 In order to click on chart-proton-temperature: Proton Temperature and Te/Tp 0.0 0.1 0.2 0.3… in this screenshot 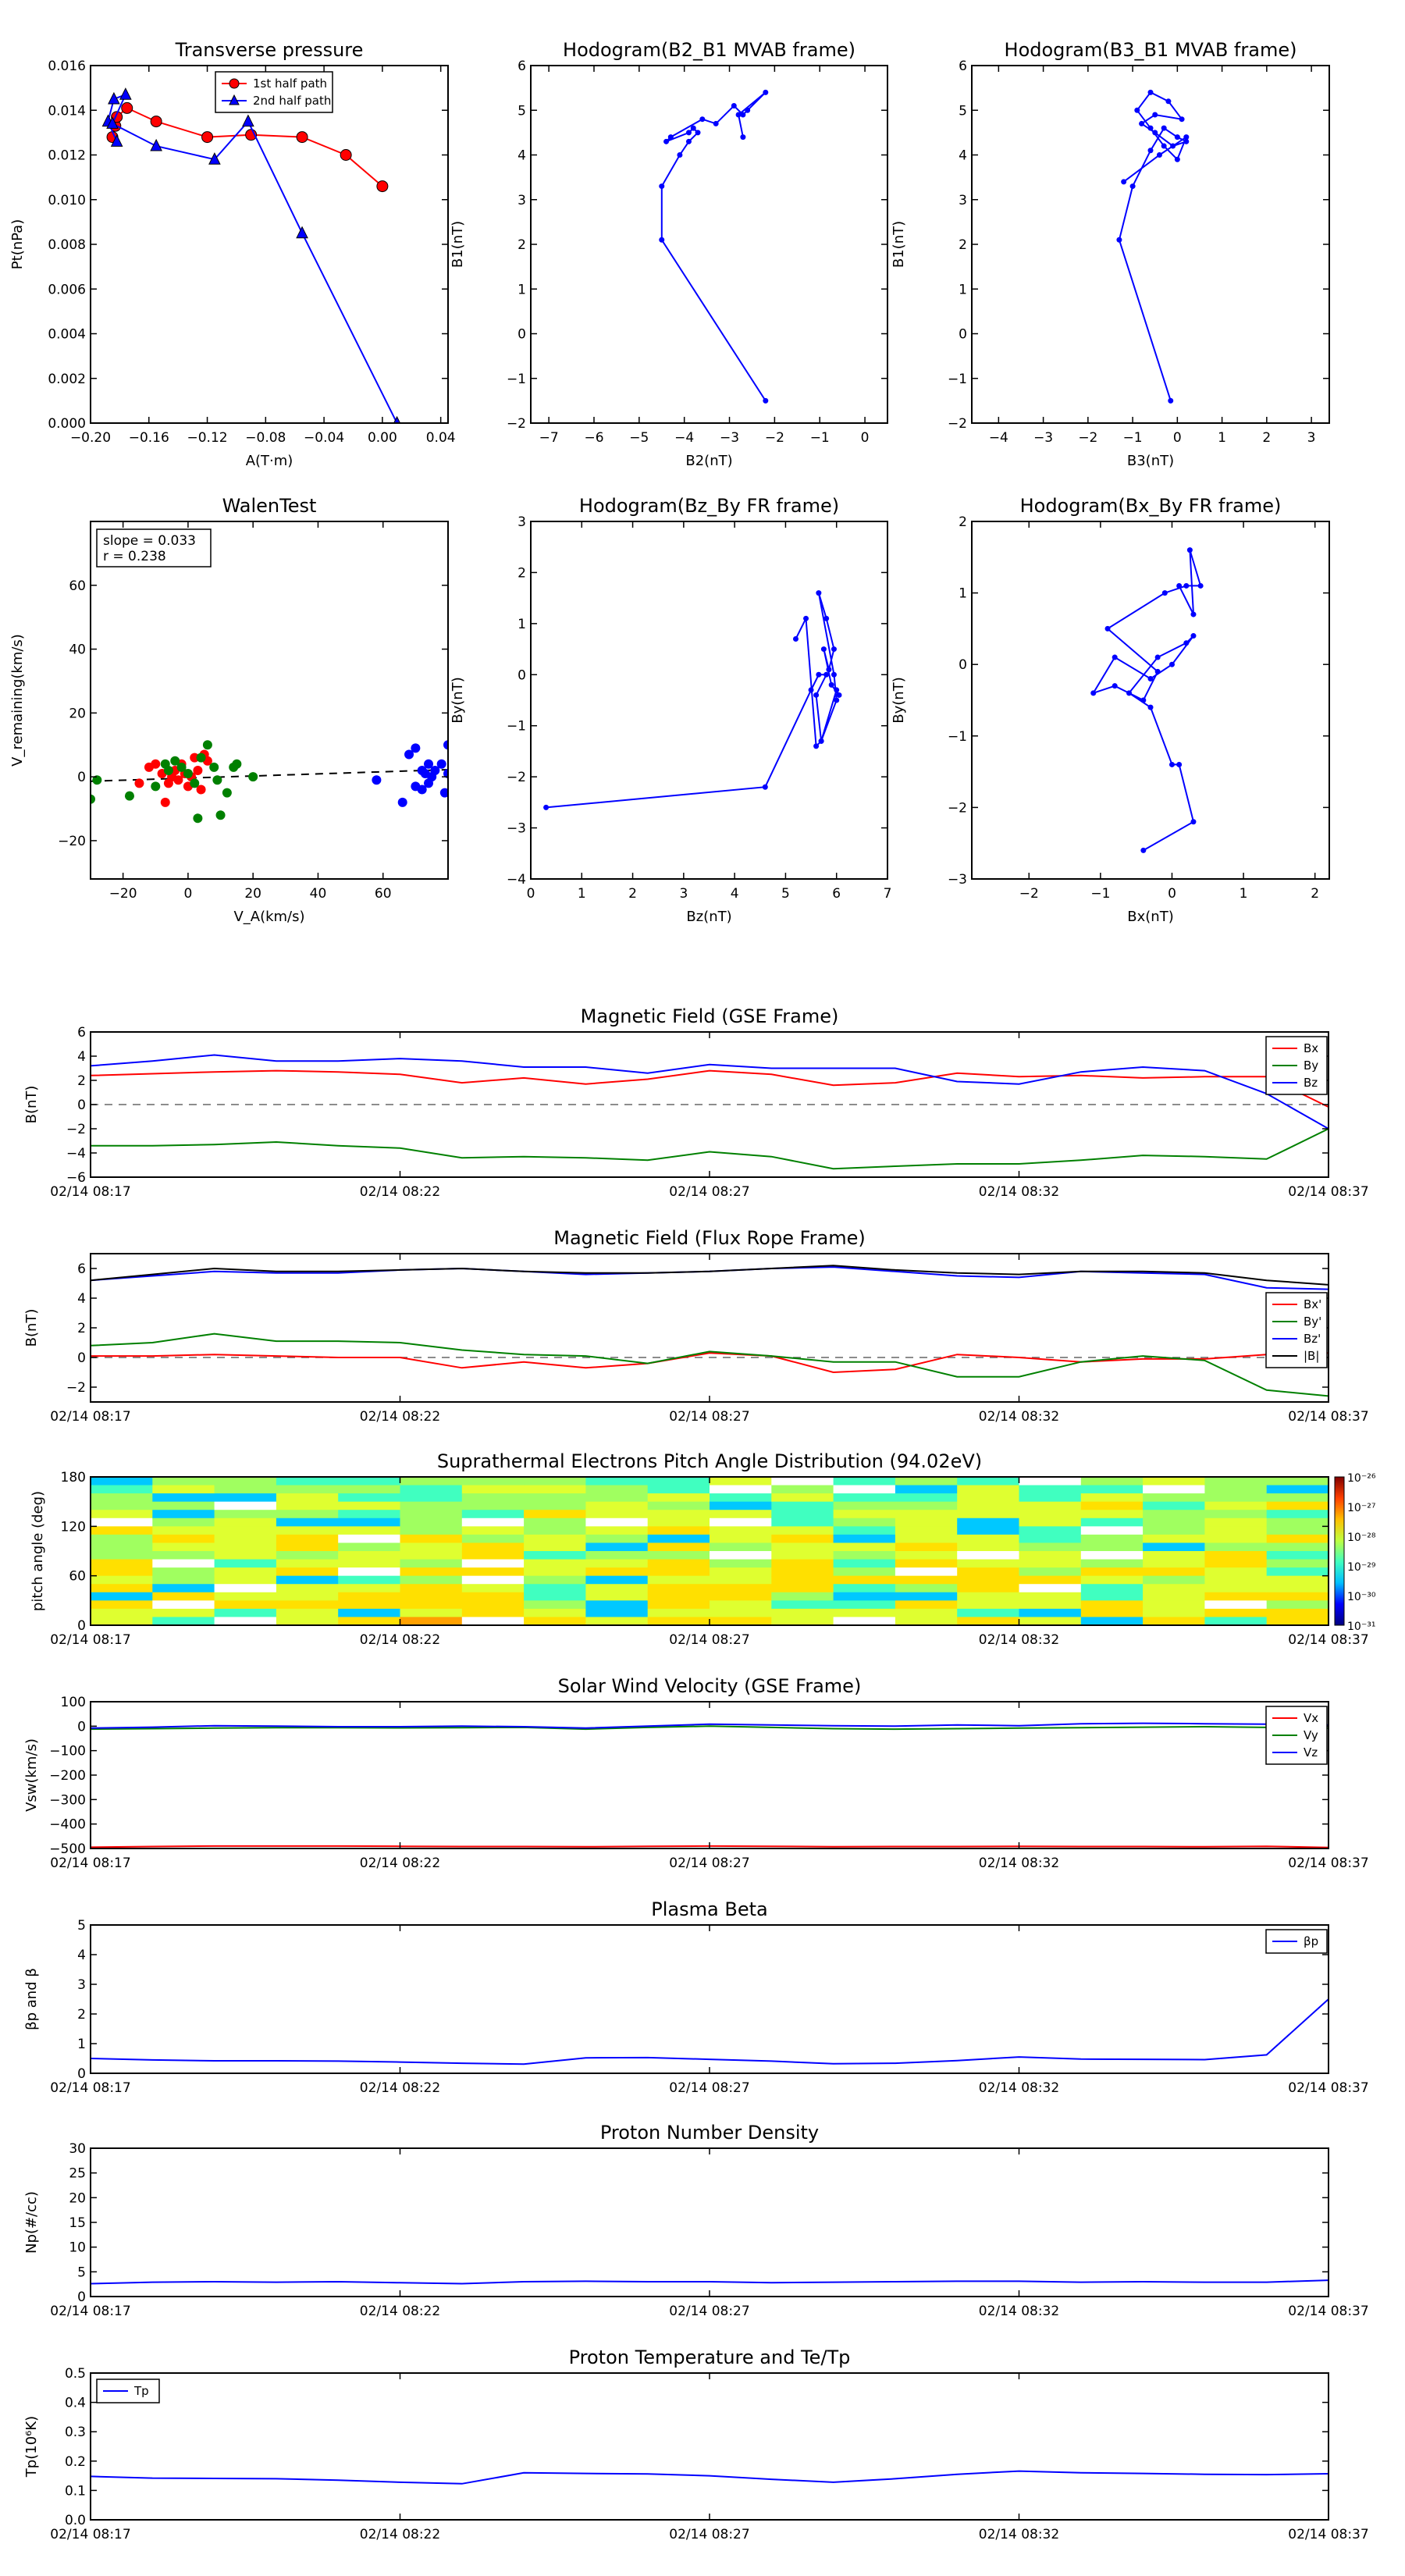, I will do `click(696, 2444)`.